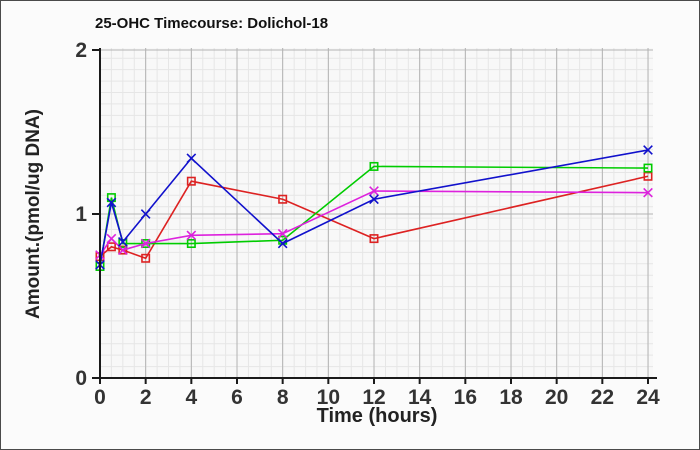  What do you see at coordinates (648, 397) in the screenshot?
I see `x-tick-label: 24` at bounding box center [648, 397].